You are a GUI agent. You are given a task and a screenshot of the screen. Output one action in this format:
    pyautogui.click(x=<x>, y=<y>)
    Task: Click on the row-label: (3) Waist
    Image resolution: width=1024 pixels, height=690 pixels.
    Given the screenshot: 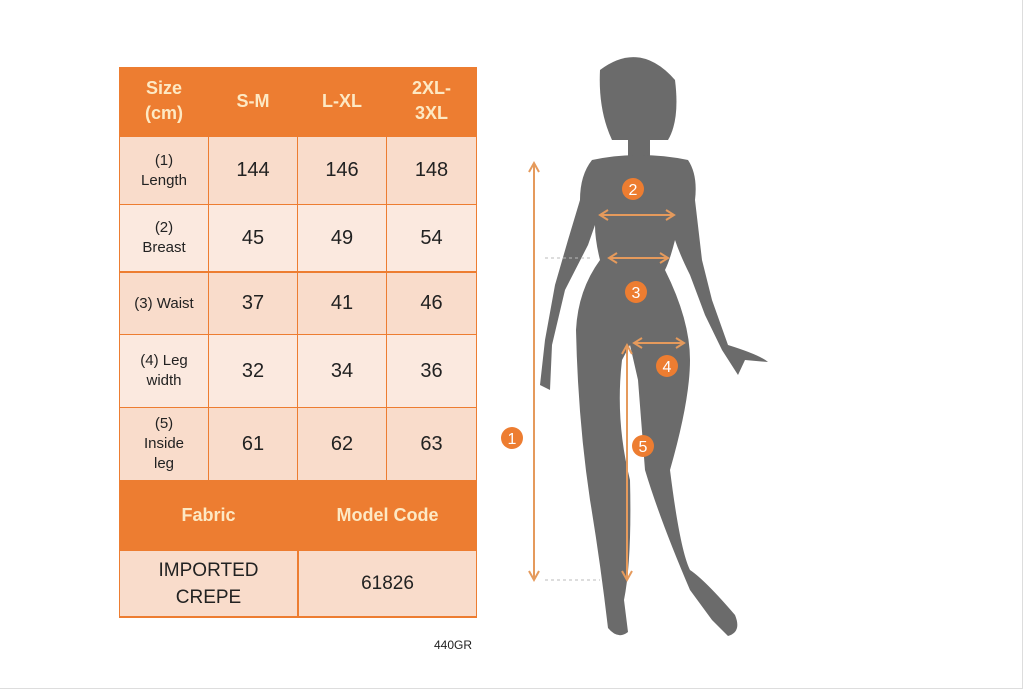 What is the action you would take?
    pyautogui.click(x=164, y=303)
    